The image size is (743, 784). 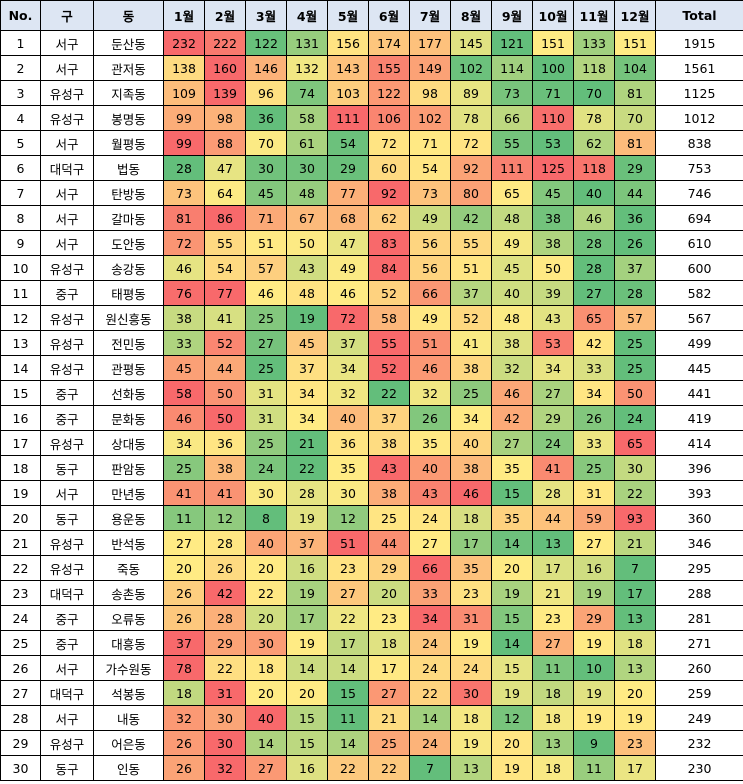 What do you see at coordinates (594, 243) in the screenshot?
I see `heat-cell: 28` at bounding box center [594, 243].